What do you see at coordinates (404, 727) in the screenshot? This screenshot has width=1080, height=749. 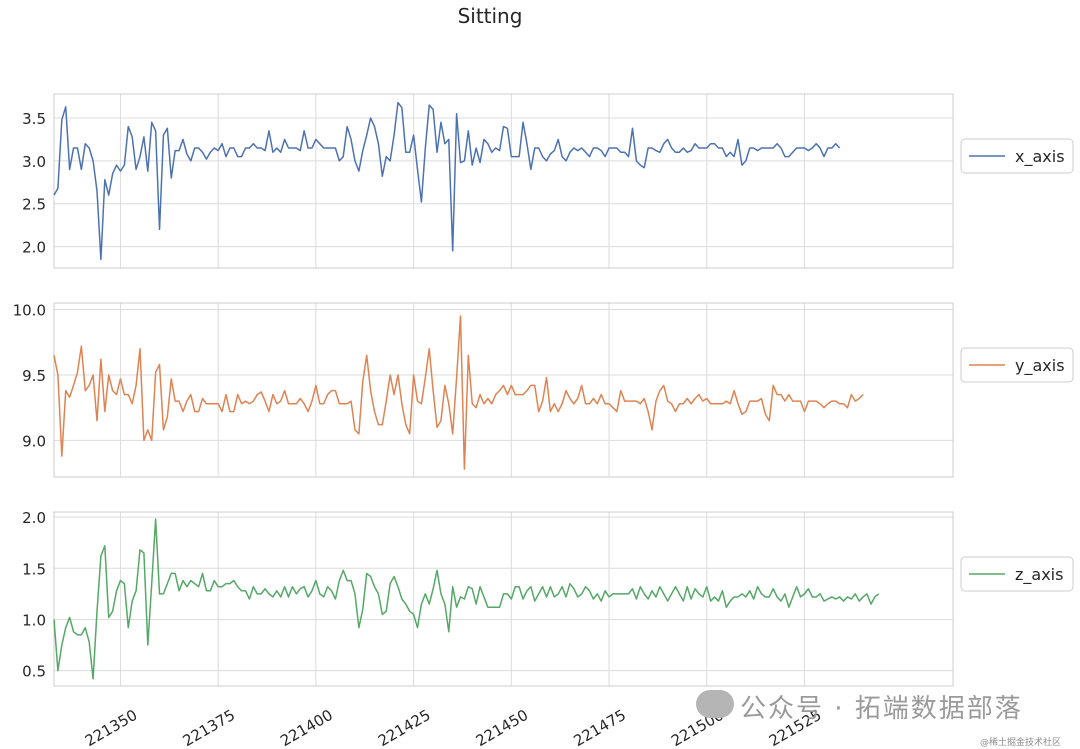 I see `x-tick-label-3: 221425` at bounding box center [404, 727].